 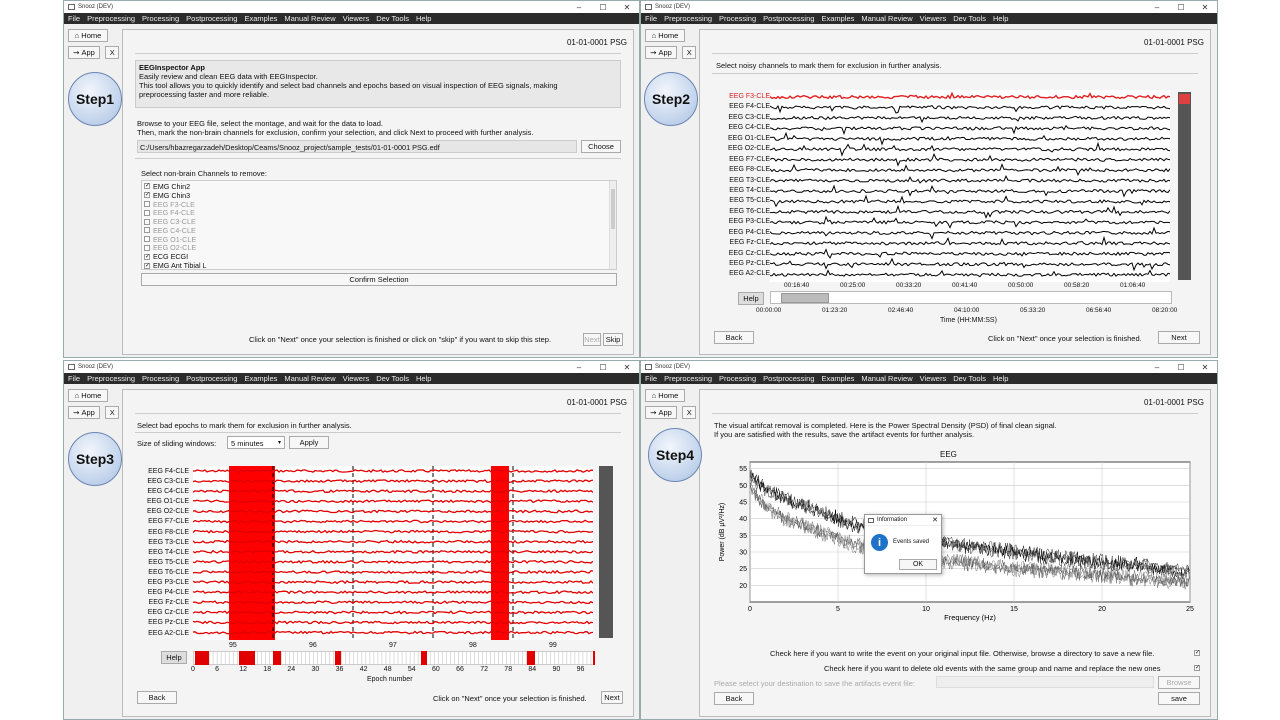 What do you see at coordinates (749, 170) in the screenshot?
I see `channel-label: EEG F8-CLE` at bounding box center [749, 170].